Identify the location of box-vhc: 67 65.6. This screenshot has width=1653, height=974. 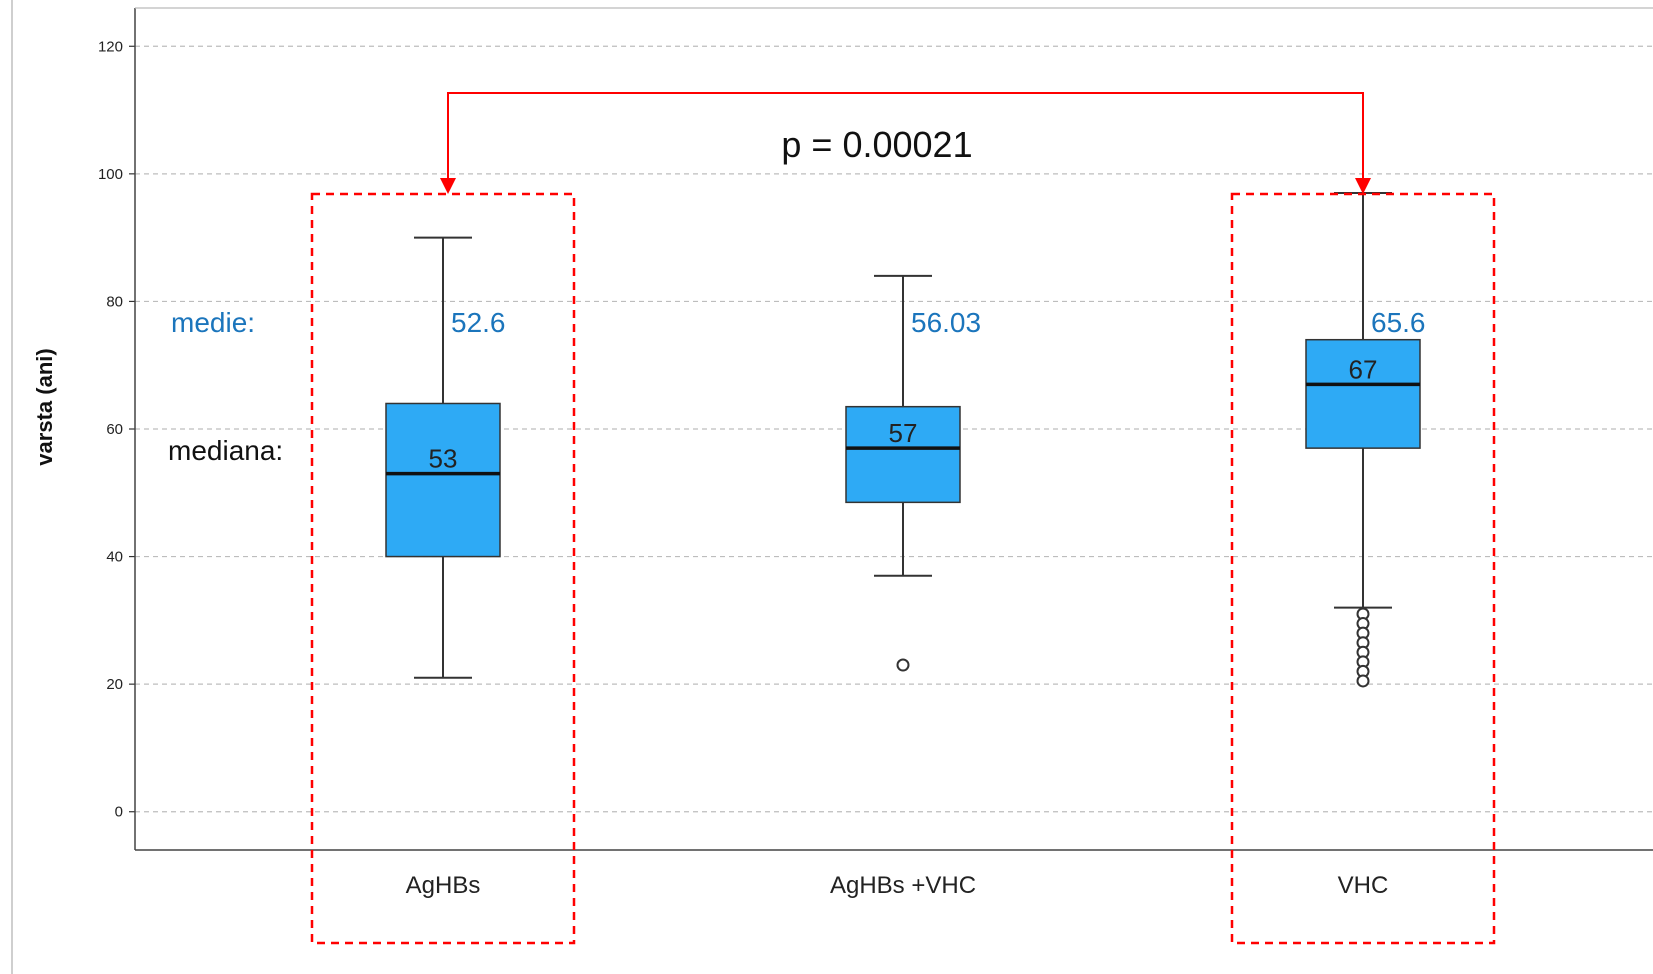
(1365, 439).